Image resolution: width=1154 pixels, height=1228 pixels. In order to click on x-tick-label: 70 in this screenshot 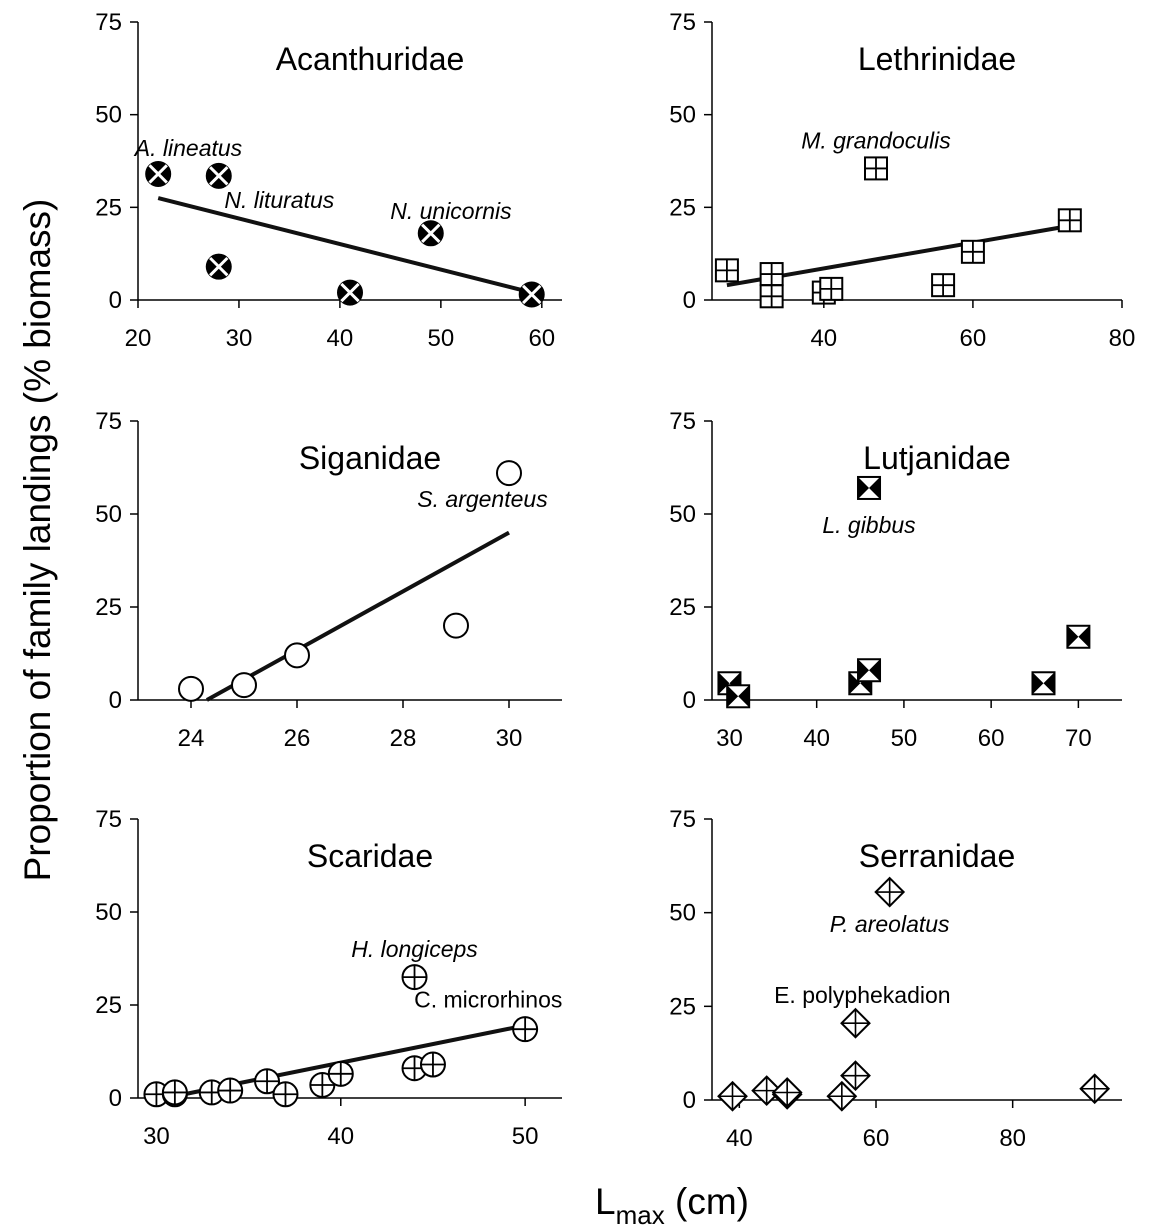, I will do `click(1078, 738)`.